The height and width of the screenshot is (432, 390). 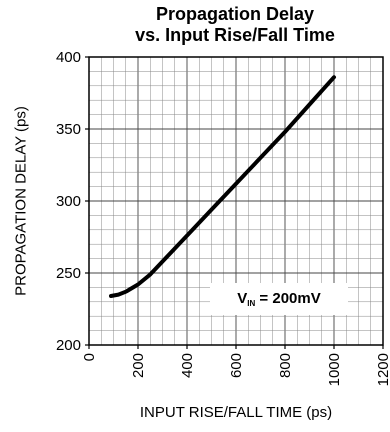 I want to click on annotation-text: = 200mV, so click(x=288, y=298).